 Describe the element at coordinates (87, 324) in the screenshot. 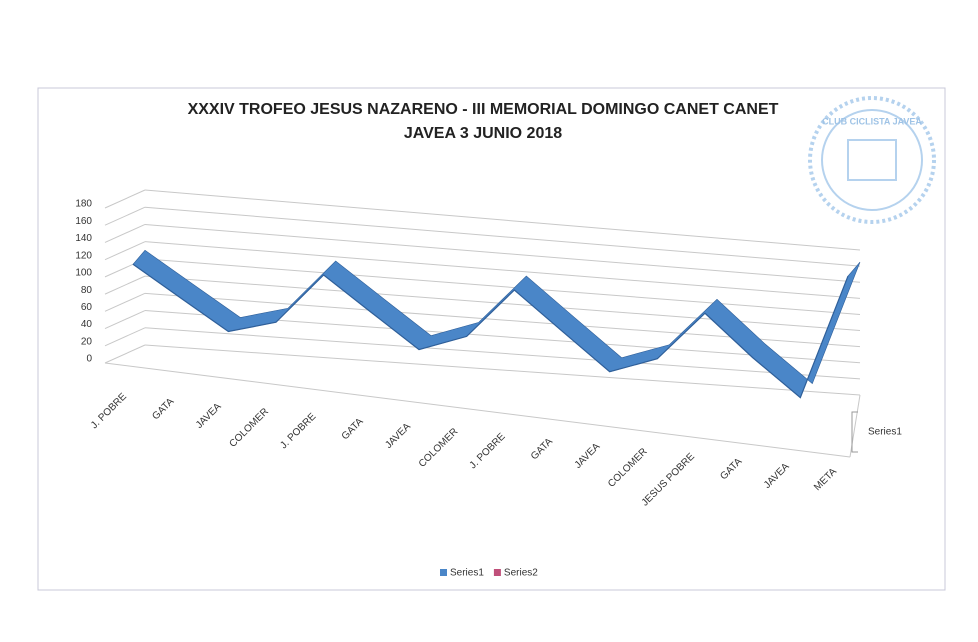

I see `y-tick-label: 40` at that location.